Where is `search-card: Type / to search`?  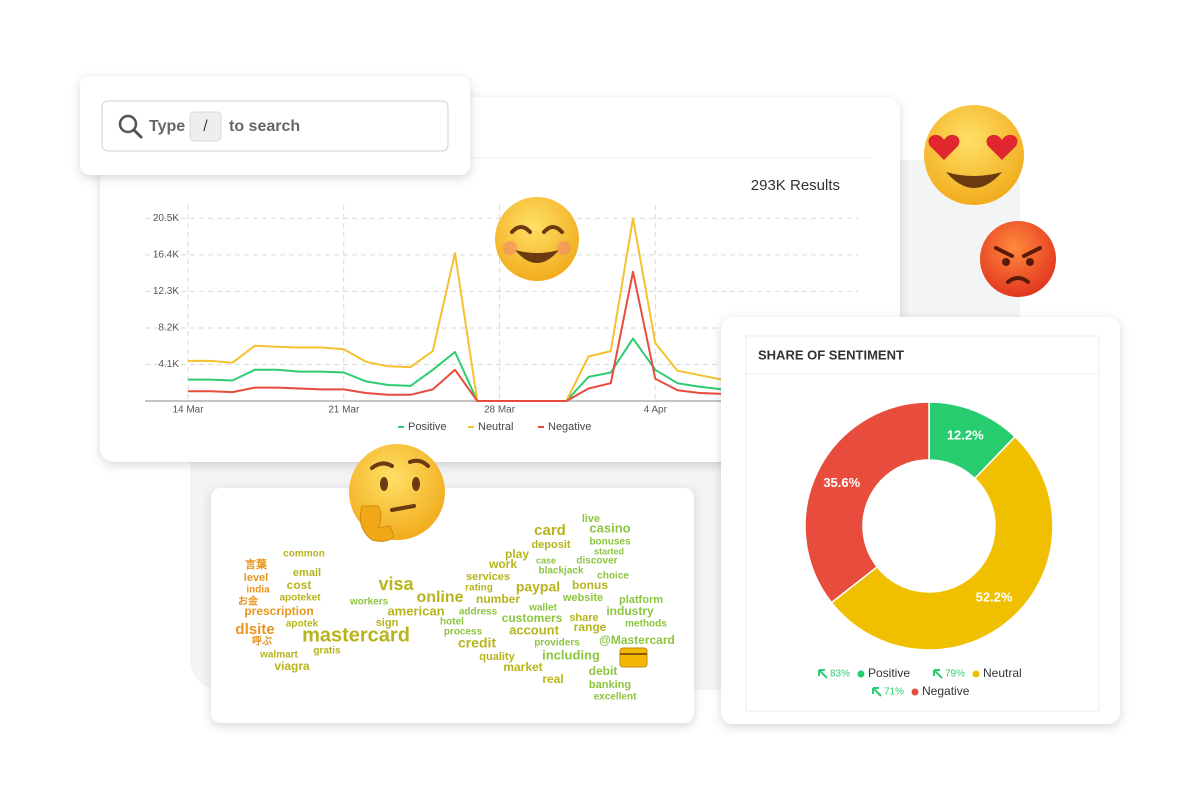
search-card: Type / to search is located at coordinates (275, 125).